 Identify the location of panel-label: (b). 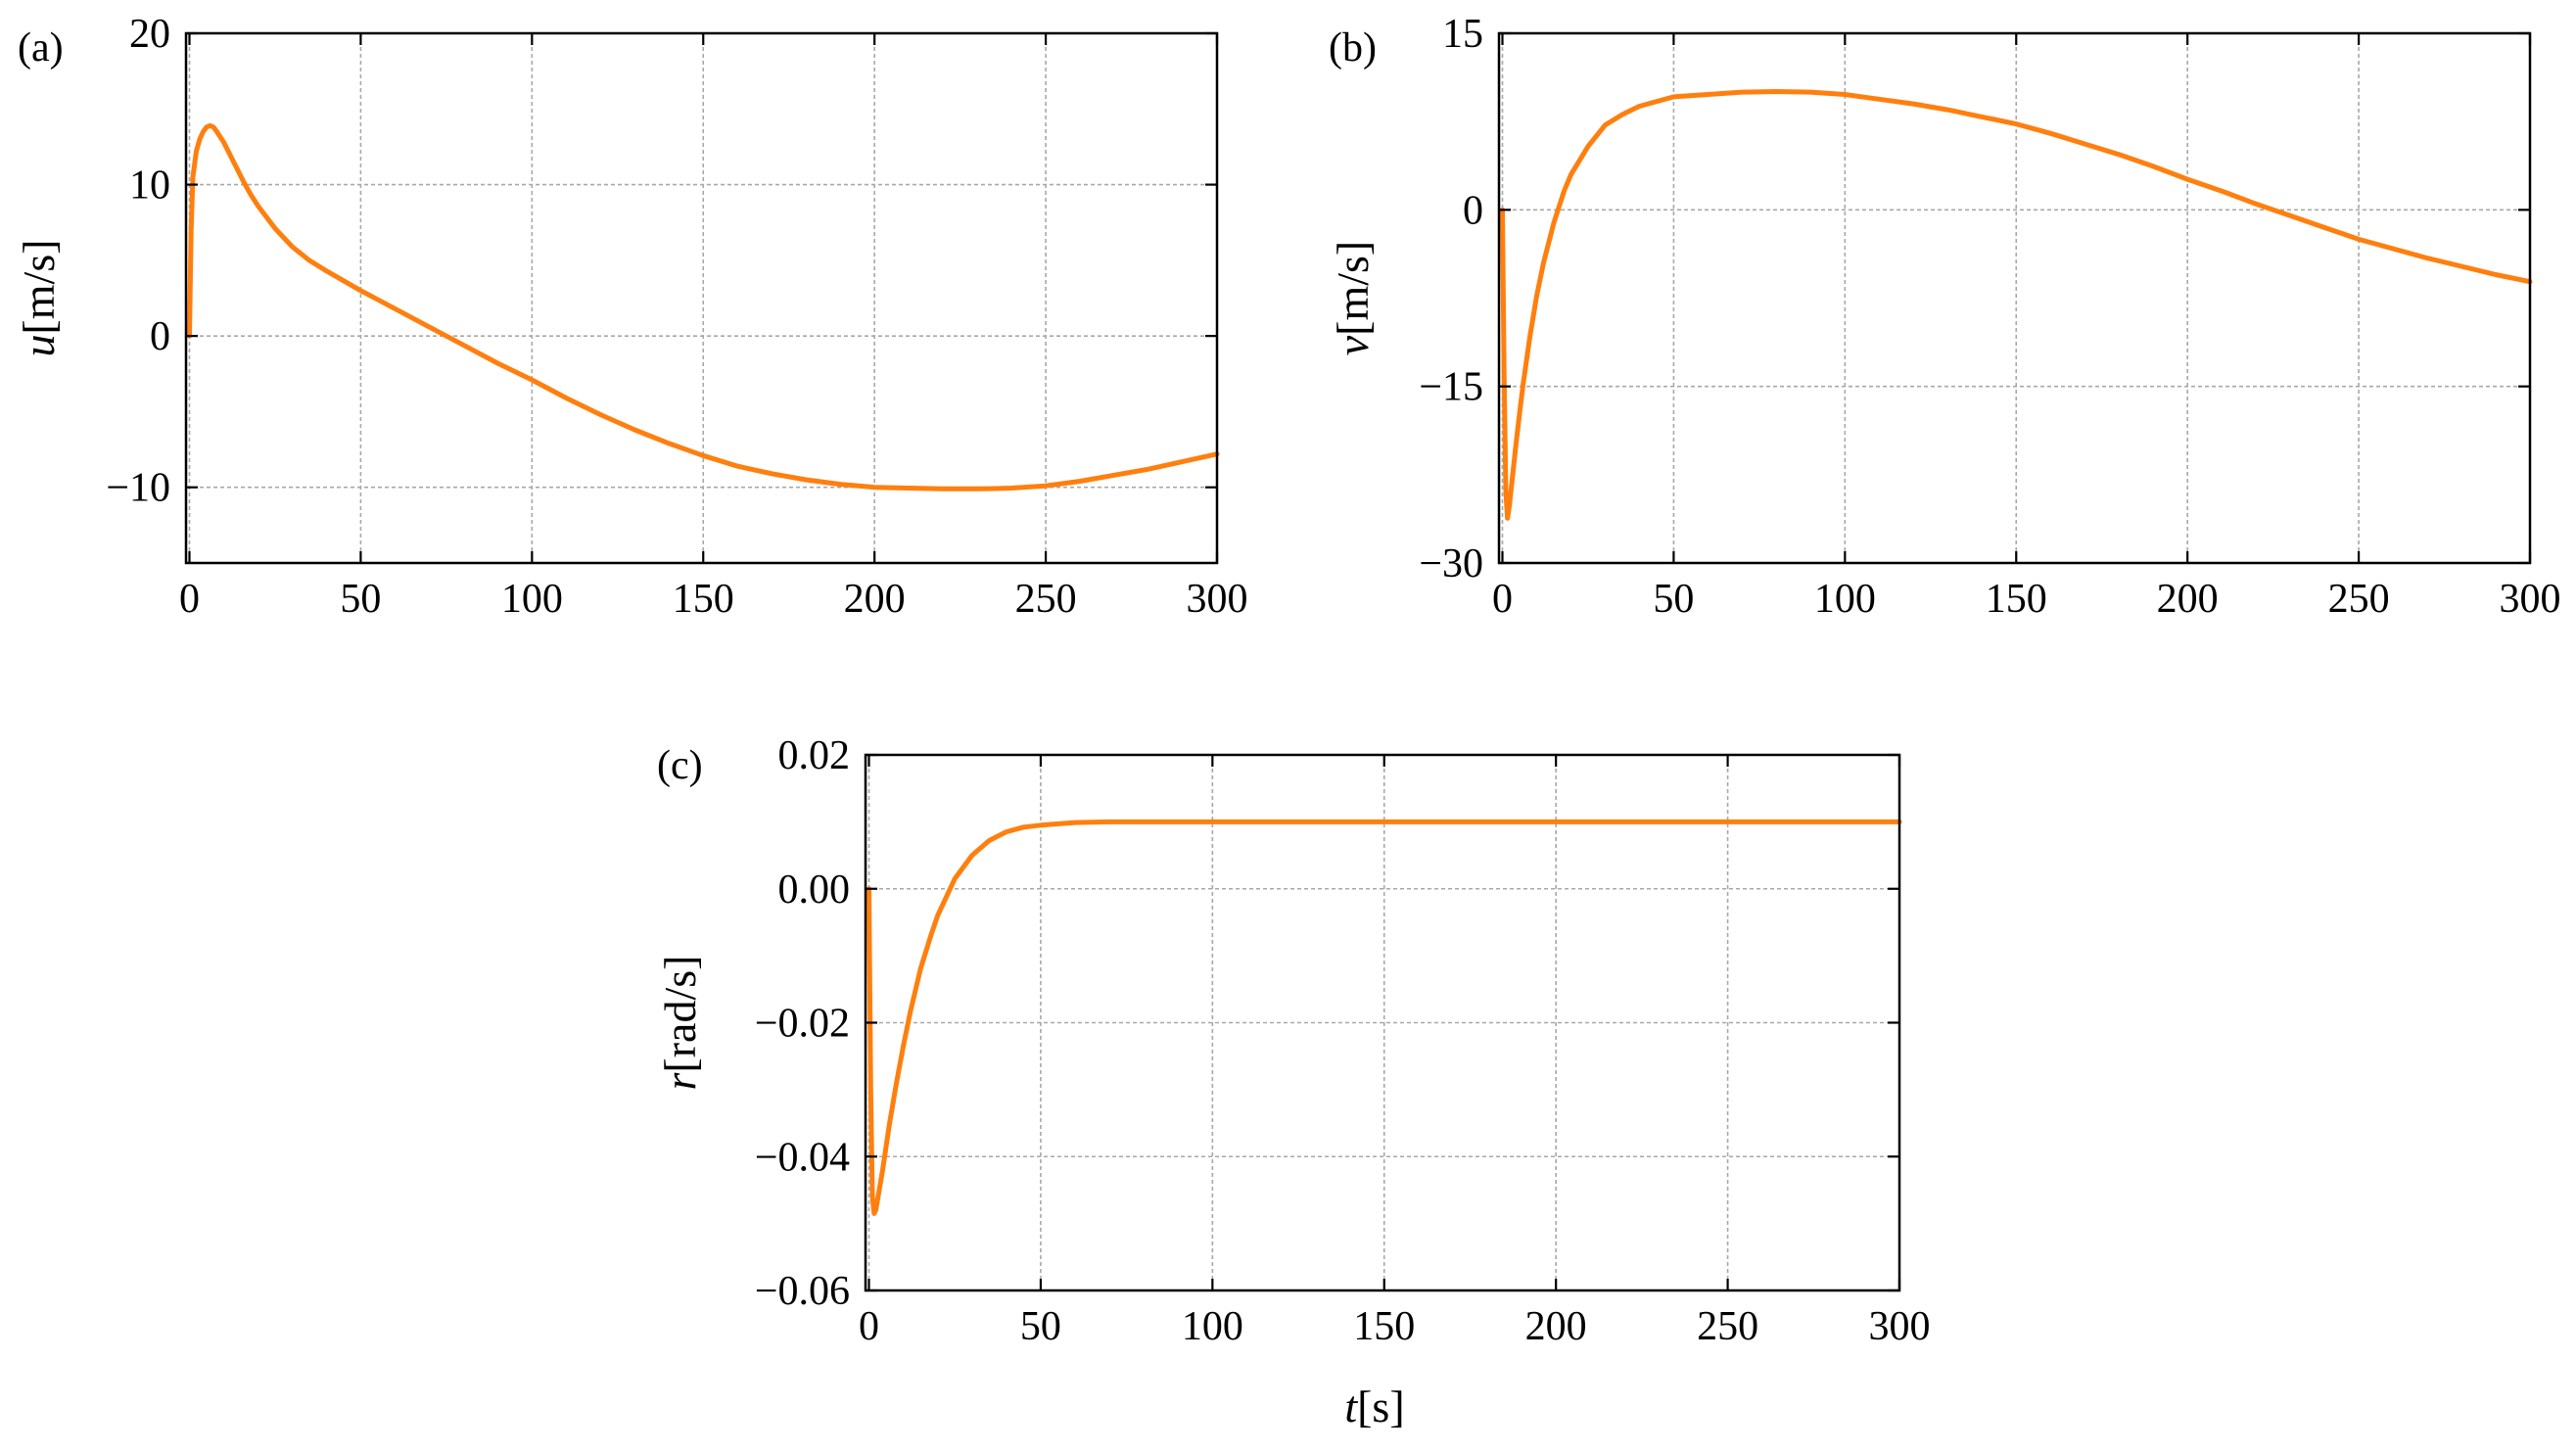
(1353, 47).